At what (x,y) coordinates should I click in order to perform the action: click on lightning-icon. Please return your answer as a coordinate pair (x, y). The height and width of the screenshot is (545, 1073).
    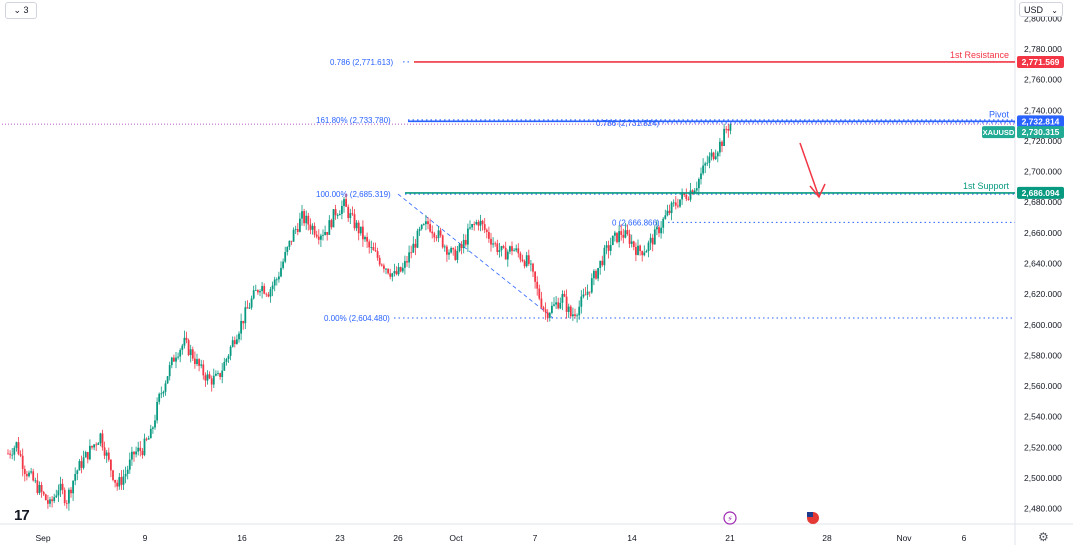
    Looking at the image, I should click on (730, 518).